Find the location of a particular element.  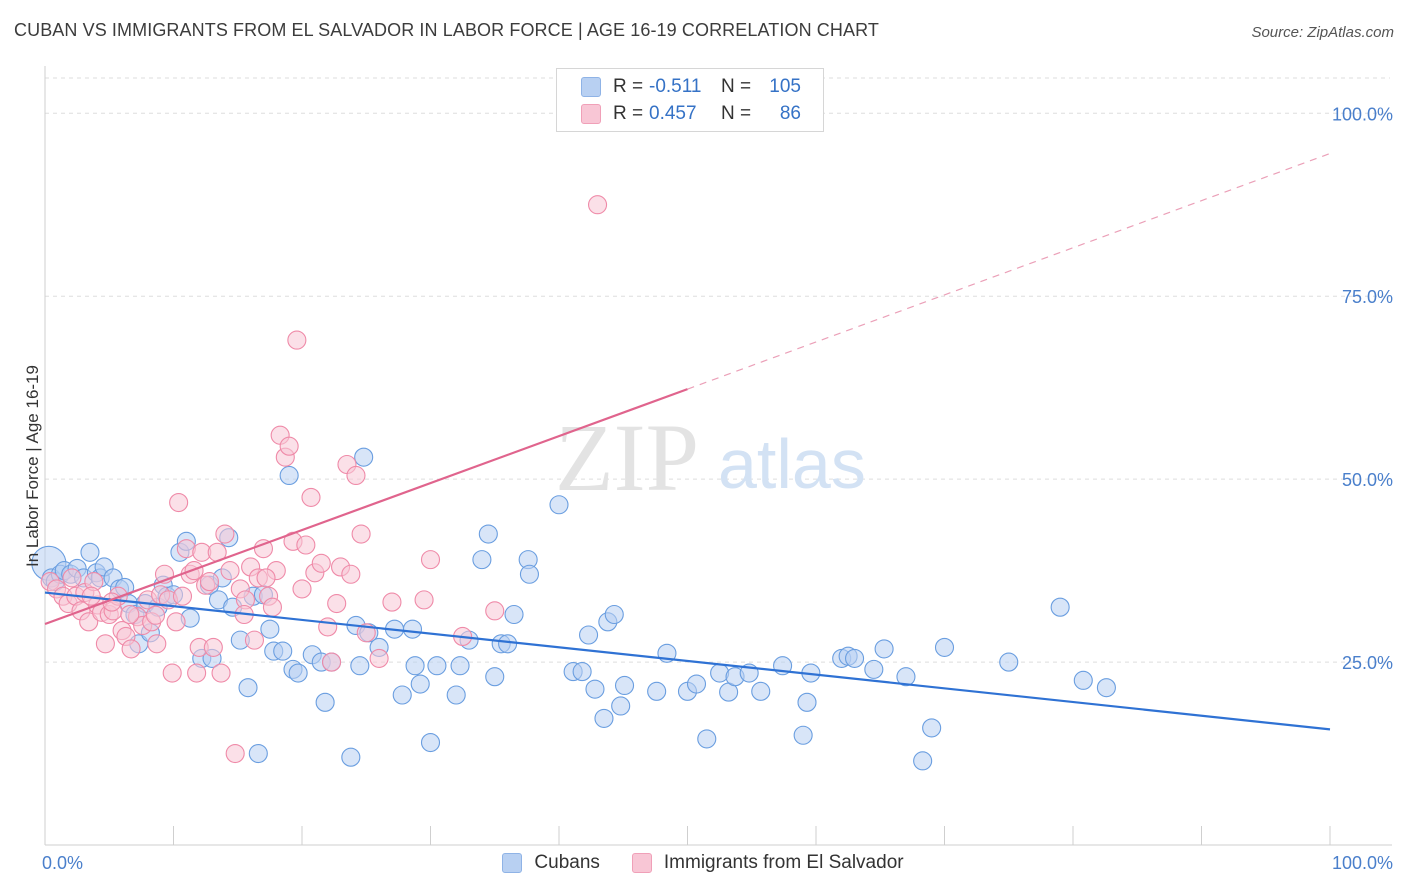

y-tick-label-3: 100.0% is located at coordinates (1362, 114).